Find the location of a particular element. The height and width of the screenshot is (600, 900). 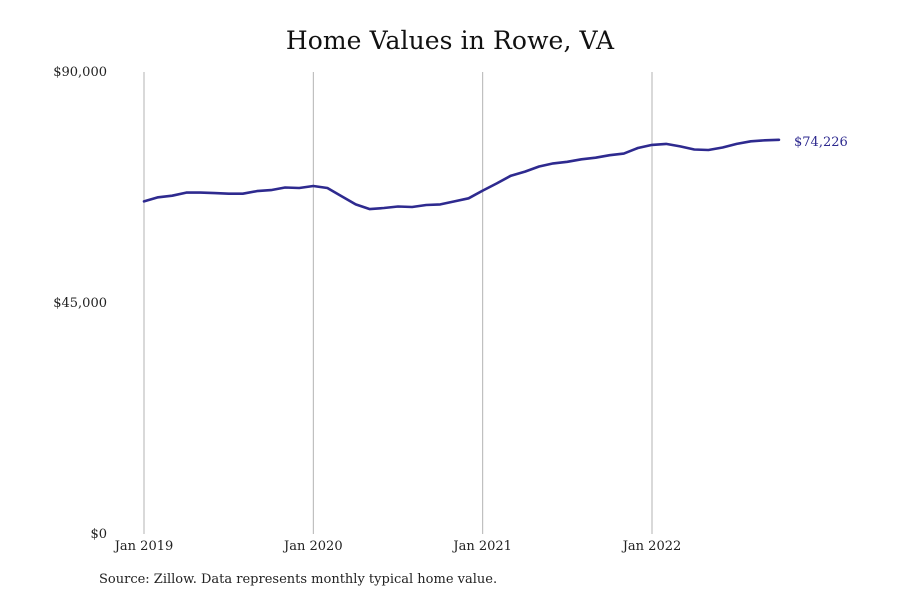

x-tick-label: Jan 2022 is located at coordinates (651, 546).